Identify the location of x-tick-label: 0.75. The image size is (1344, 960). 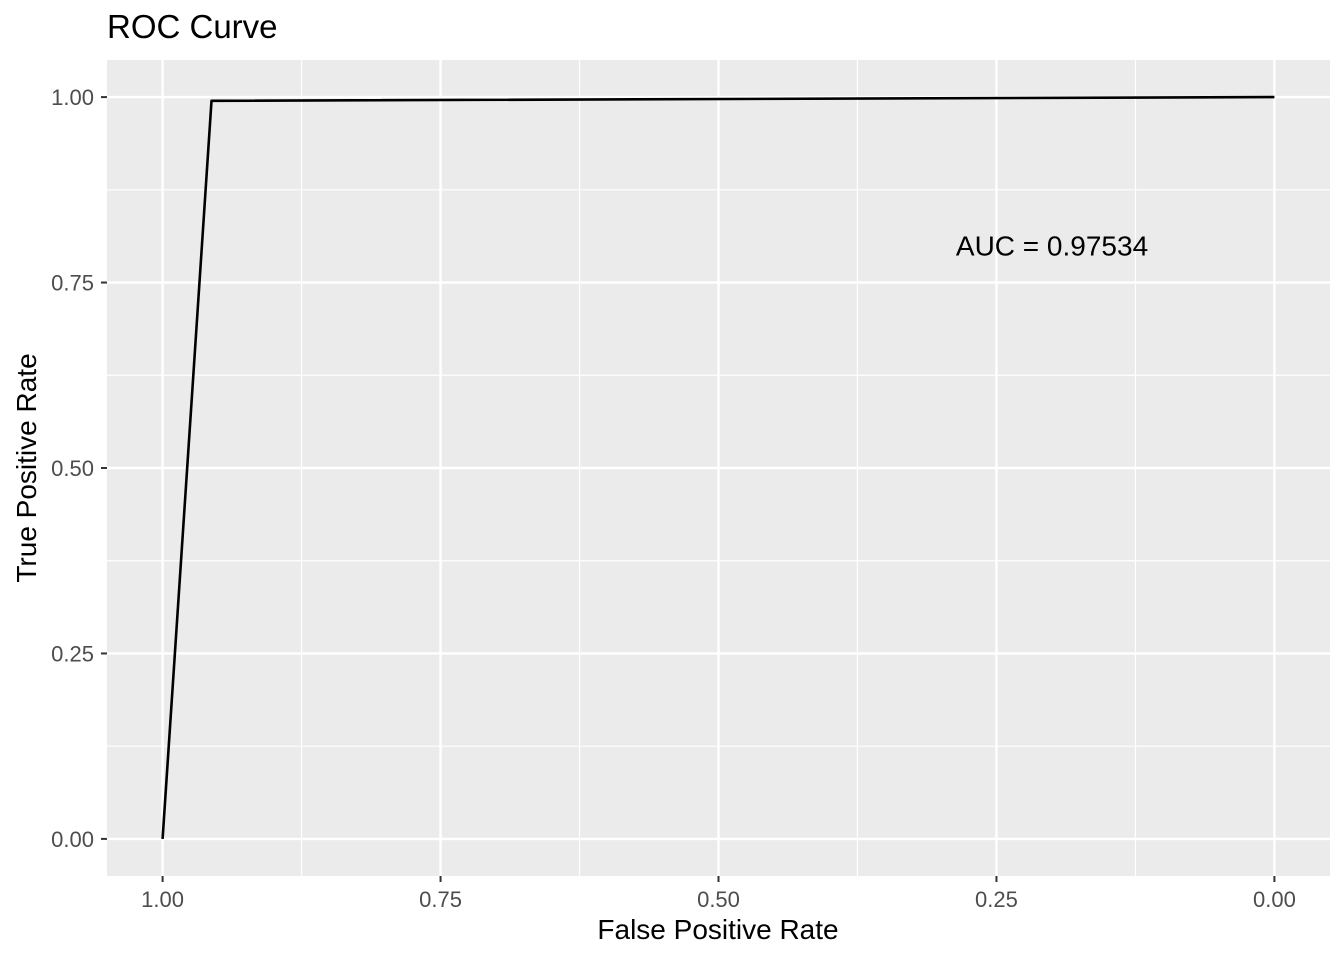
(440, 899).